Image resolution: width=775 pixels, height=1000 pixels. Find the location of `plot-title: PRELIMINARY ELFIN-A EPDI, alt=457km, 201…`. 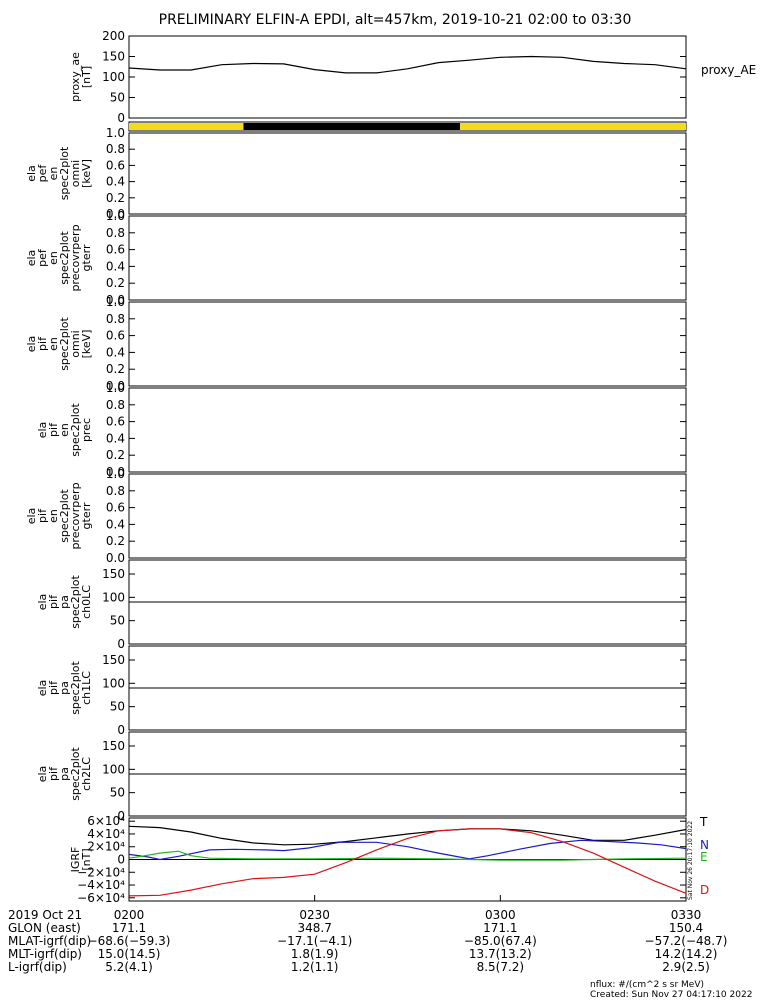

plot-title: PRELIMINARY ELFIN-A EPDI, alt=457km, 201… is located at coordinates (395, 20).